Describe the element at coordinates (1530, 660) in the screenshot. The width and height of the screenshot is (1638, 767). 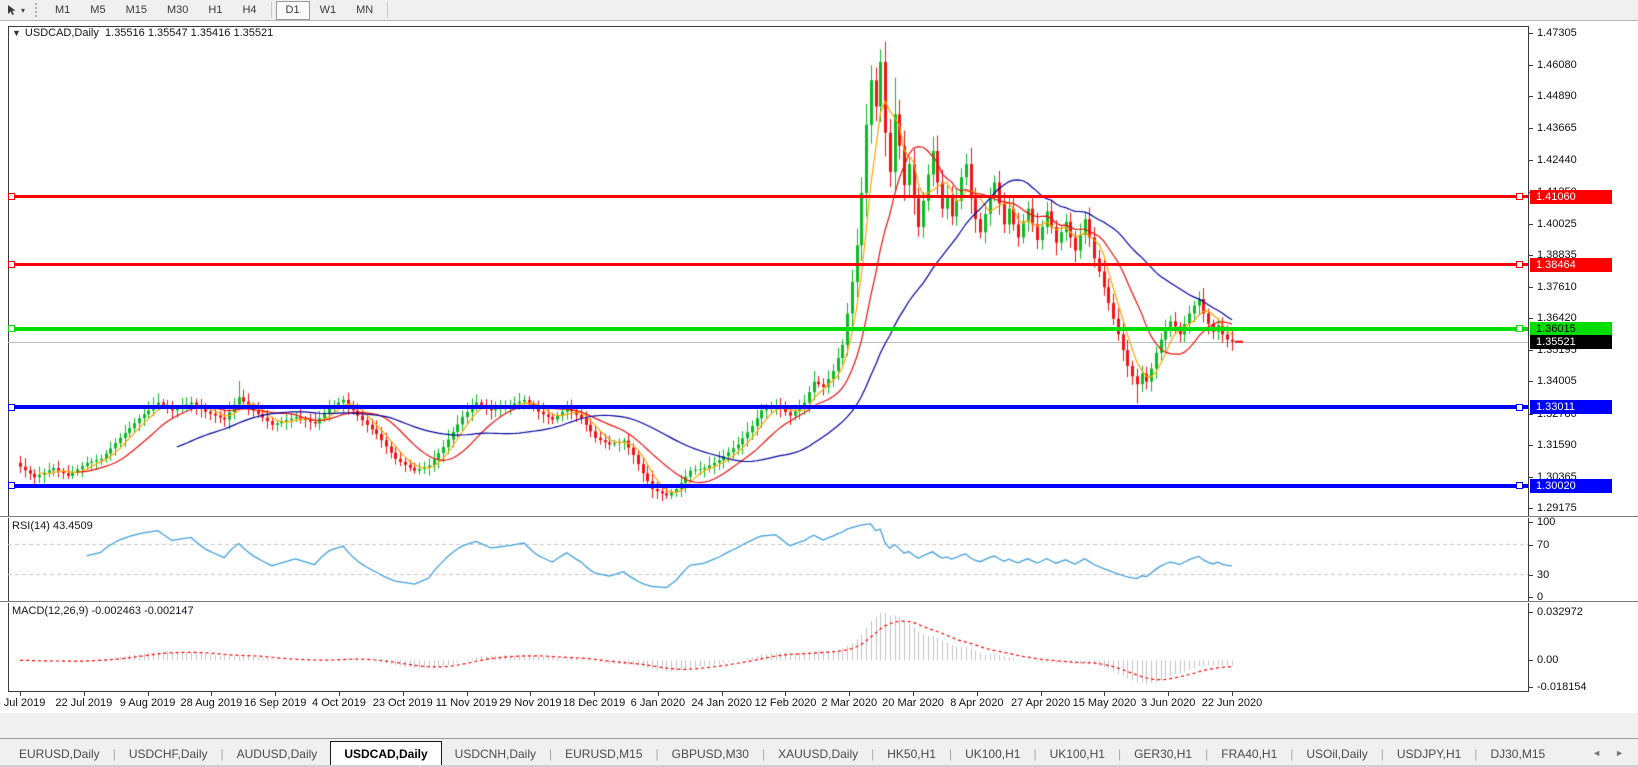
I see `macd-tick-mark` at that location.